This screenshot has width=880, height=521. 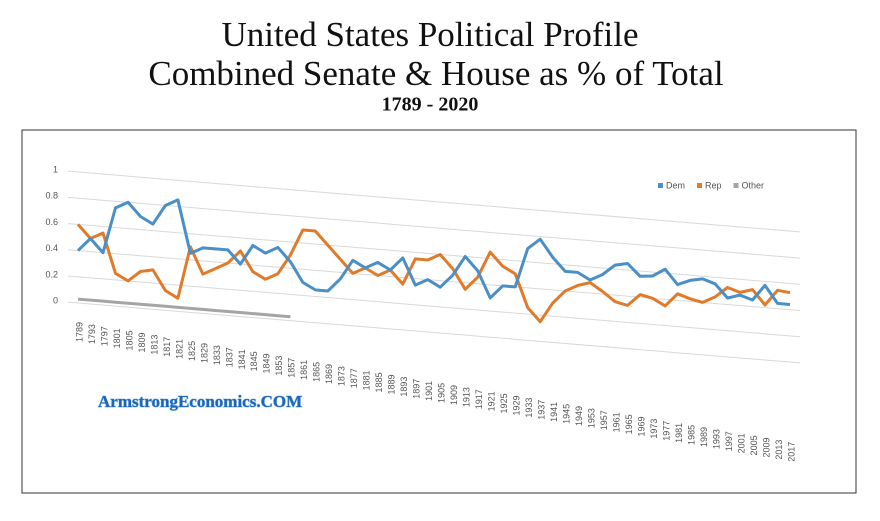 What do you see at coordinates (430, 105) in the screenshot?
I see `period: 1789 - 2020` at bounding box center [430, 105].